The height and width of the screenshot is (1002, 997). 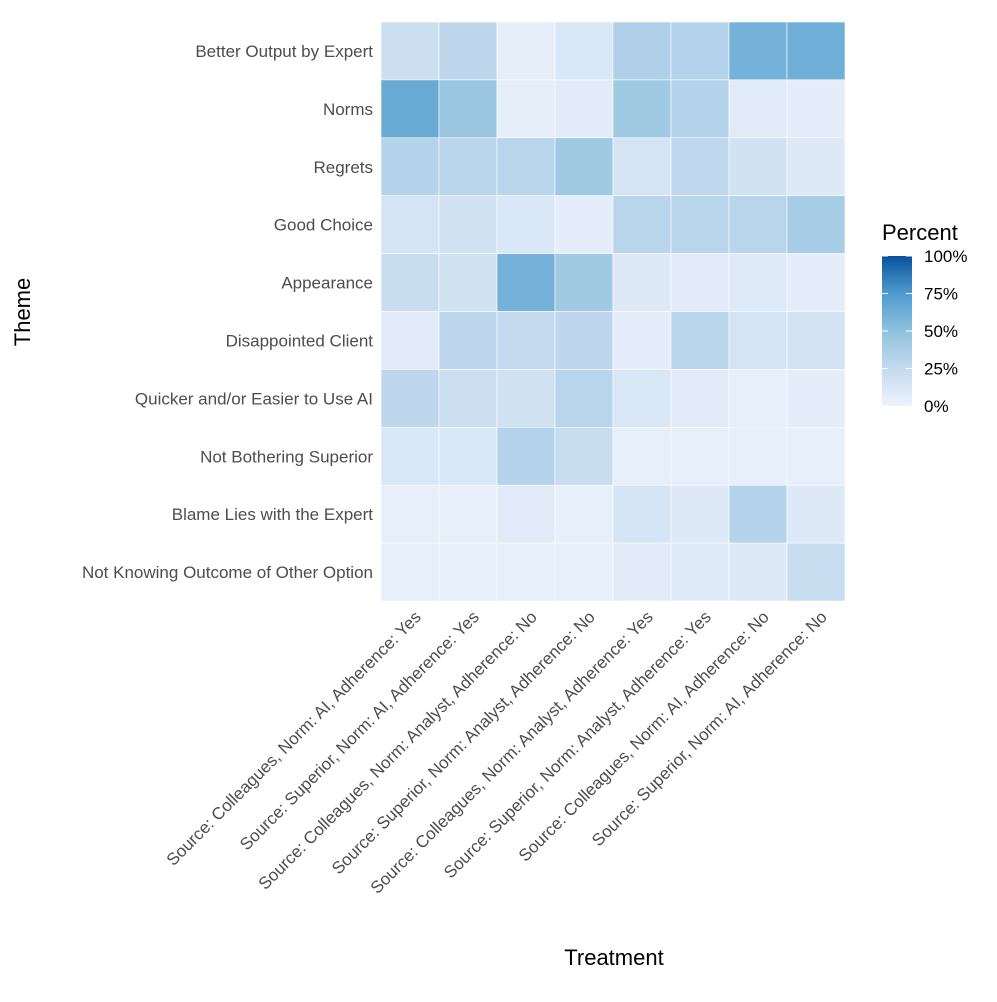 I want to click on legend-tick-label: 0%, so click(x=936, y=406).